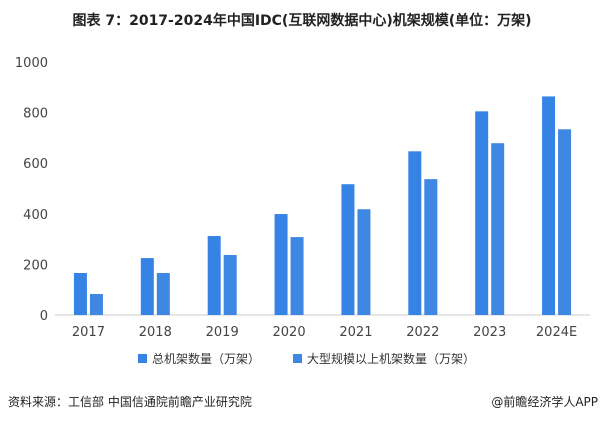  I want to click on y-tick-label: 400, so click(35, 215).